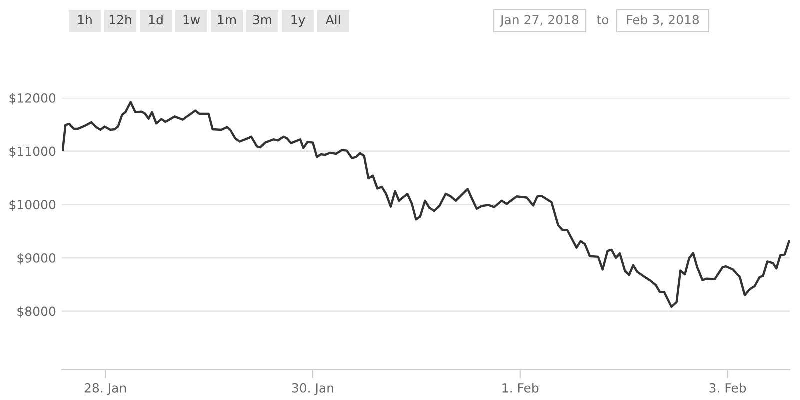 The width and height of the screenshot is (800, 400). Describe the element at coordinates (333, 19) in the screenshot. I see `text: All` at that location.